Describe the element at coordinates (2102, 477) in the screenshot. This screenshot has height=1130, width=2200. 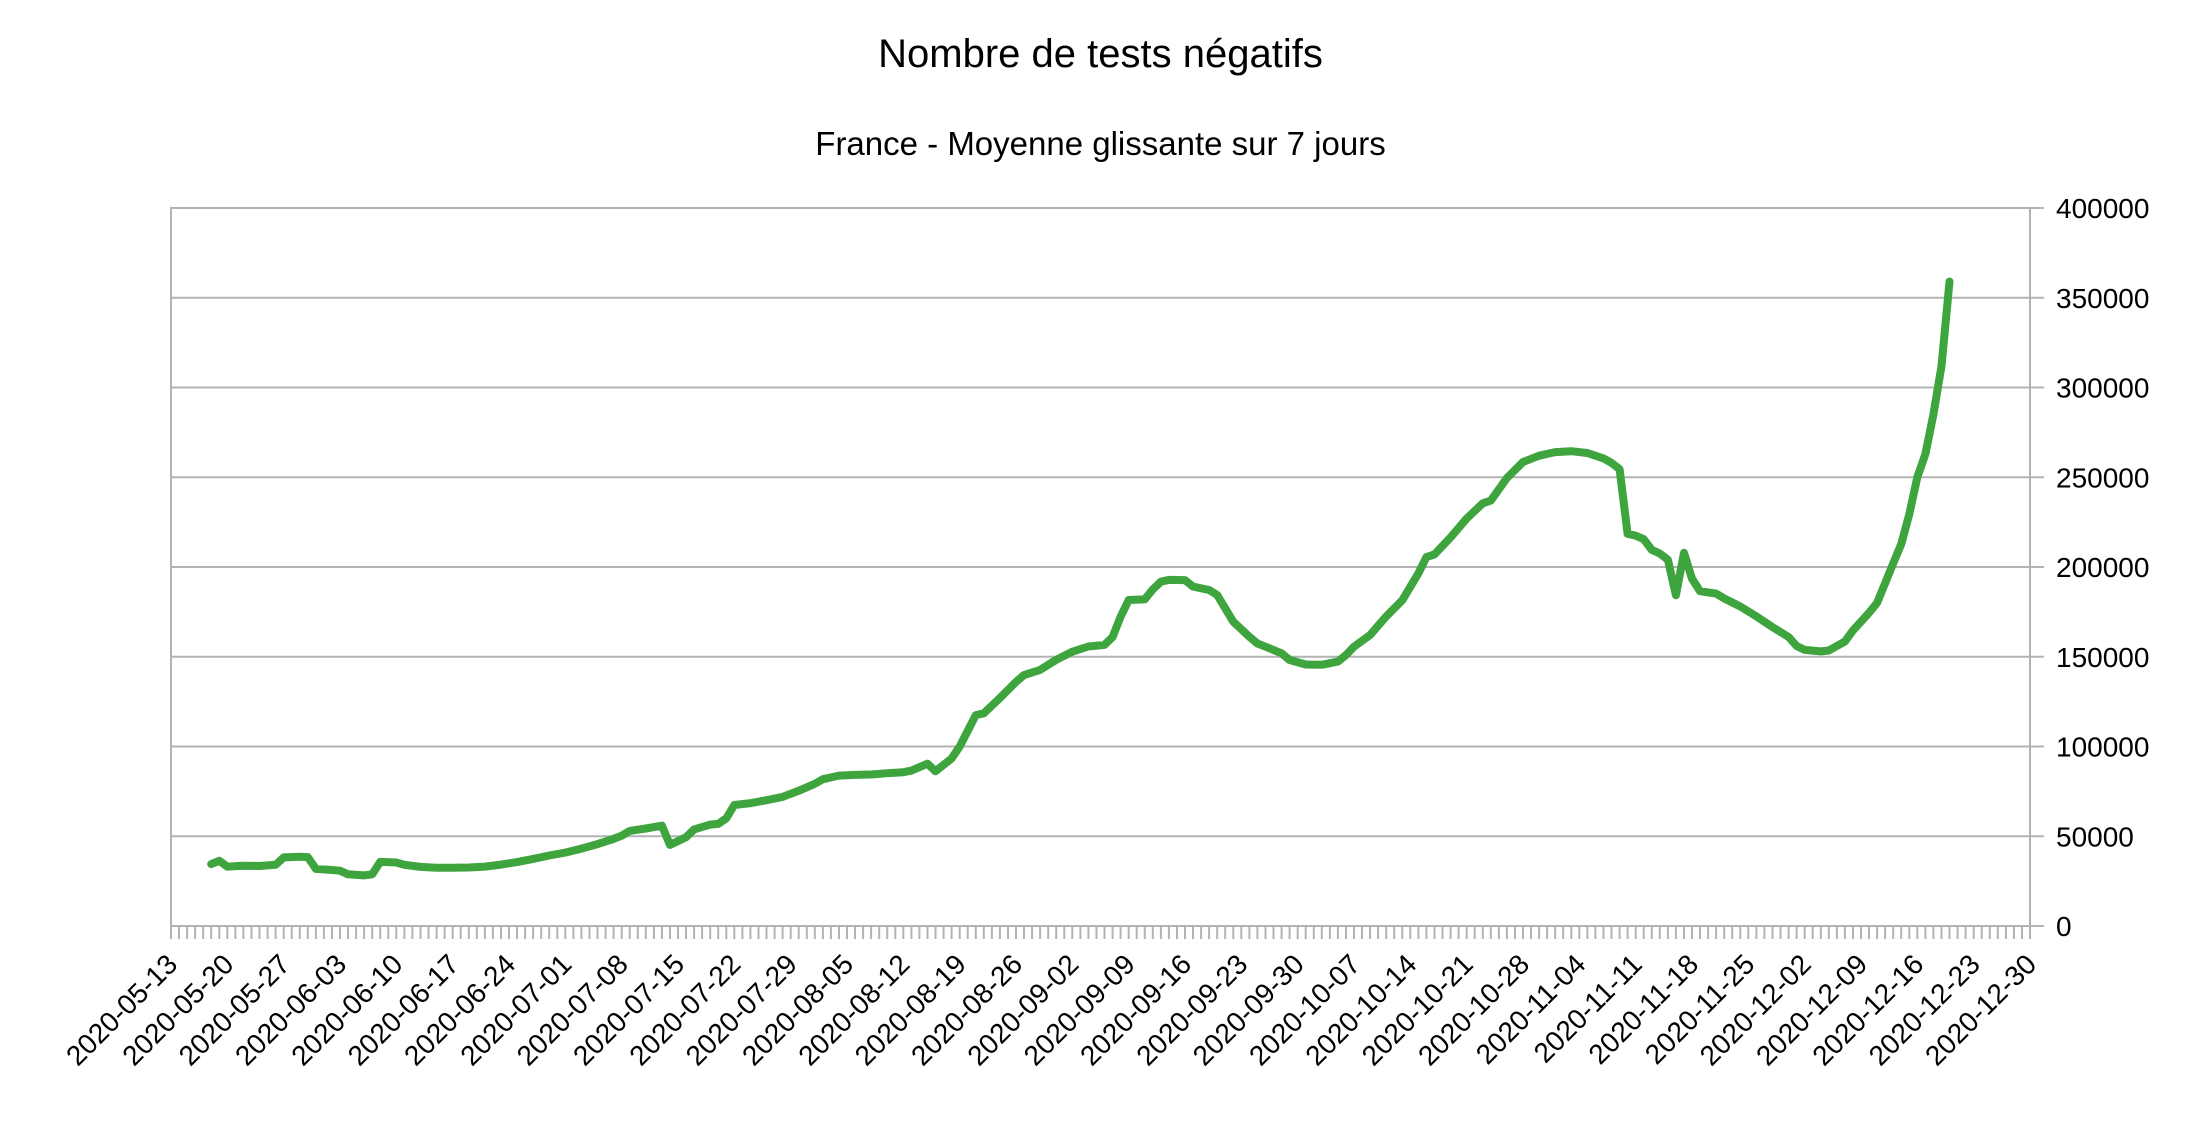
I see `y-tick-label: 250000` at that location.